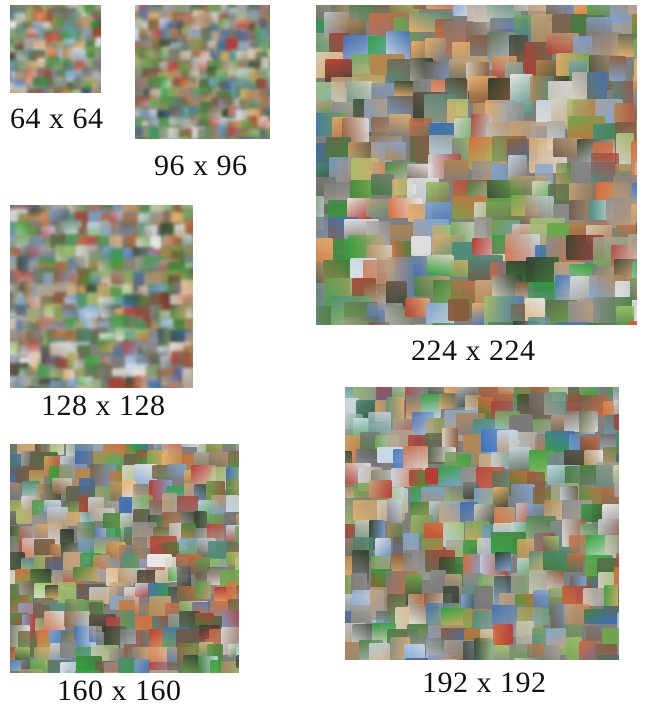  Describe the element at coordinates (473, 351) in the screenshot. I see `label-224: 224 x 224` at that location.